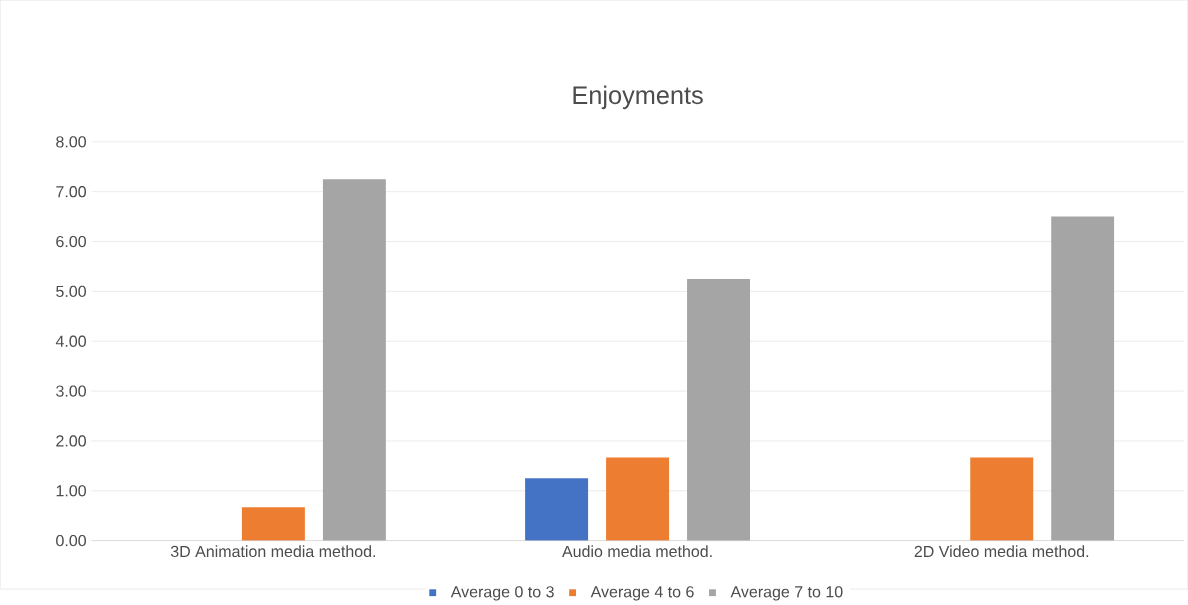  What do you see at coordinates (71, 142) in the screenshot?
I see `y-tick-label: 8.00` at bounding box center [71, 142].